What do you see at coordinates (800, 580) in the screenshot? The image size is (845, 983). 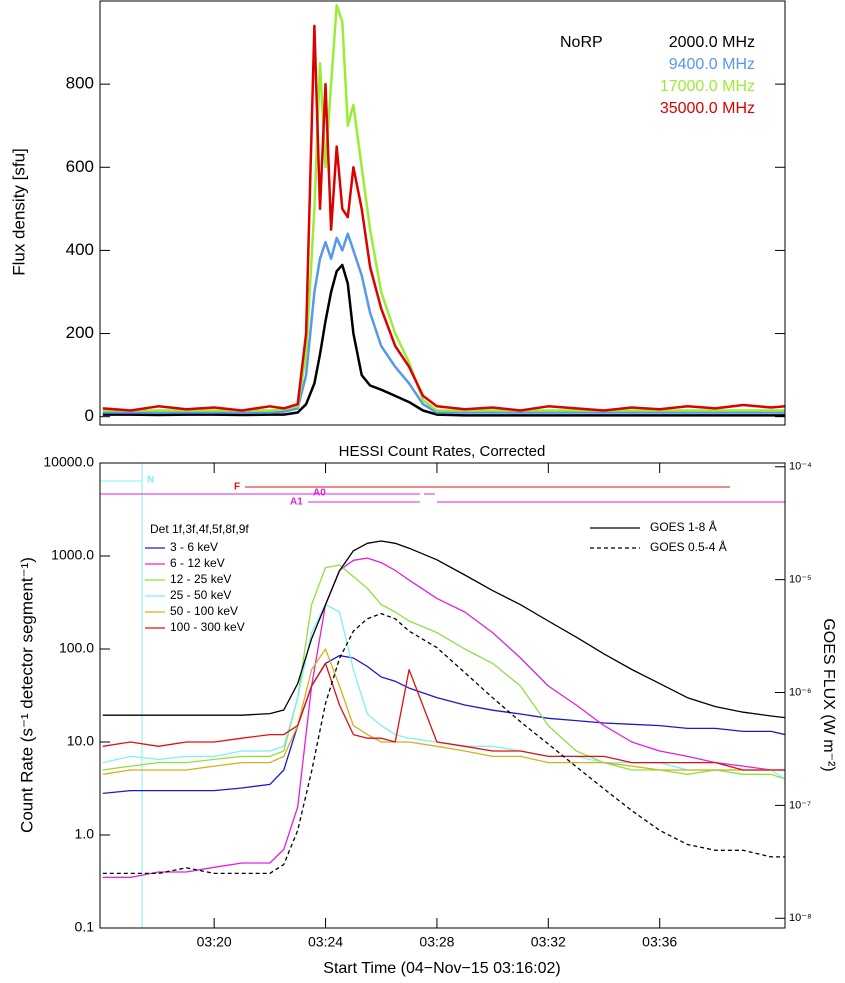 I see `y2-tick-label: 10⁻⁵` at bounding box center [800, 580].